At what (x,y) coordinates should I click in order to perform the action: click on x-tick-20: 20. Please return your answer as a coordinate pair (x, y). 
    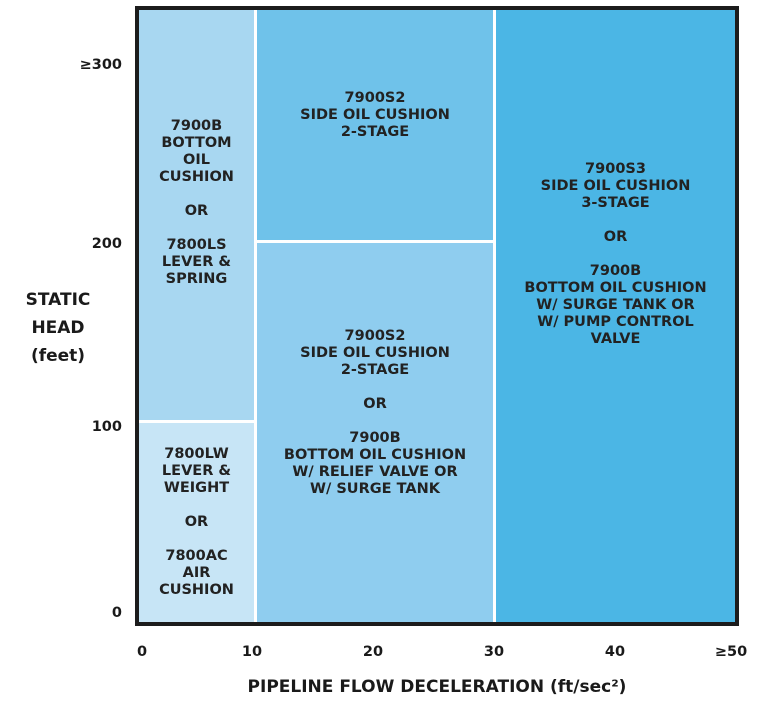
    Looking at the image, I should click on (373, 652).